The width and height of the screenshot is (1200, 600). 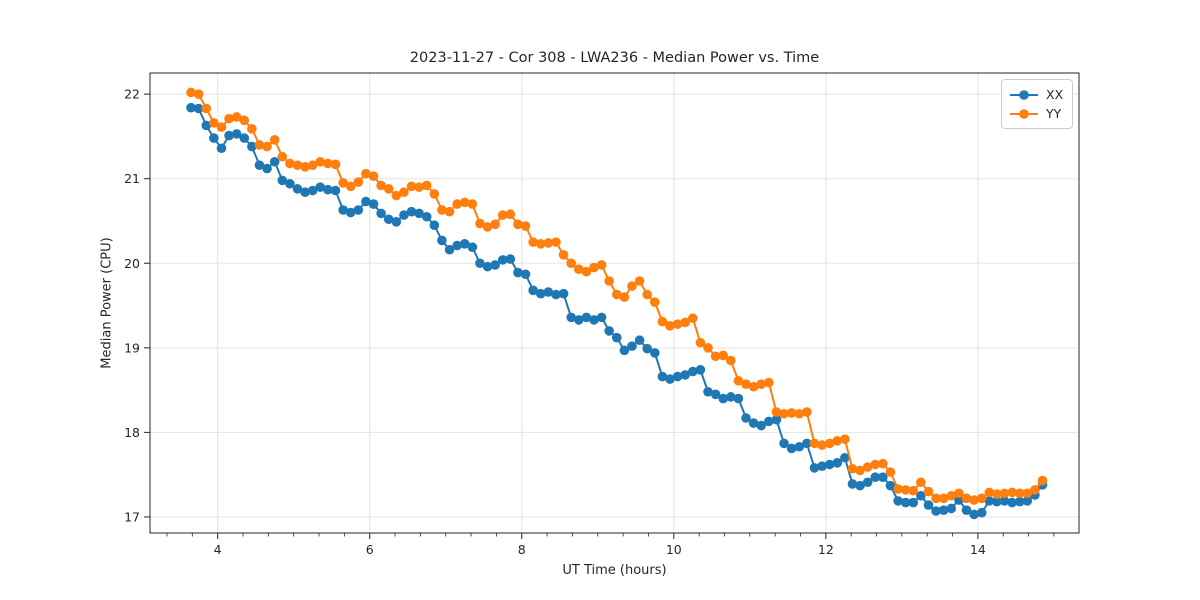 I want to click on y-tick-label: 22, so click(x=132, y=94).